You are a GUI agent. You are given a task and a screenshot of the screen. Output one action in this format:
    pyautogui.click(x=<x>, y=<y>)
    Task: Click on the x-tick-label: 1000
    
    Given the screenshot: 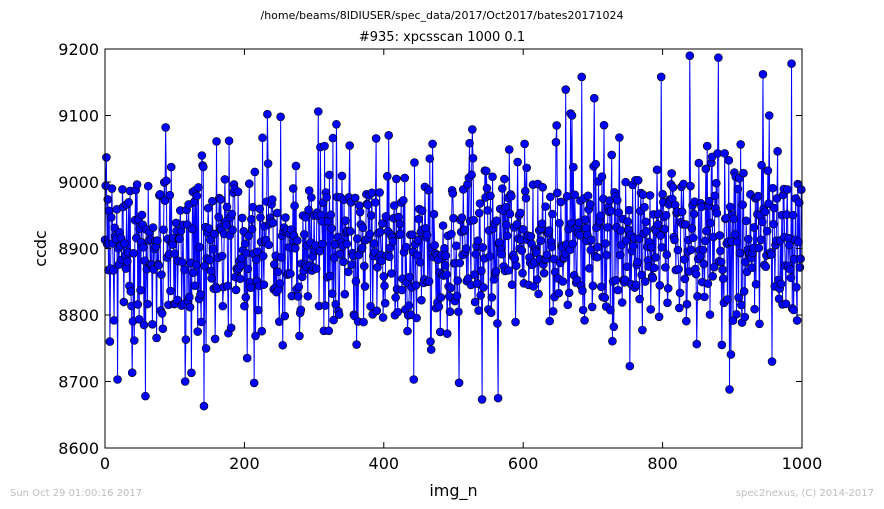 What is the action you would take?
    pyautogui.click(x=802, y=463)
    